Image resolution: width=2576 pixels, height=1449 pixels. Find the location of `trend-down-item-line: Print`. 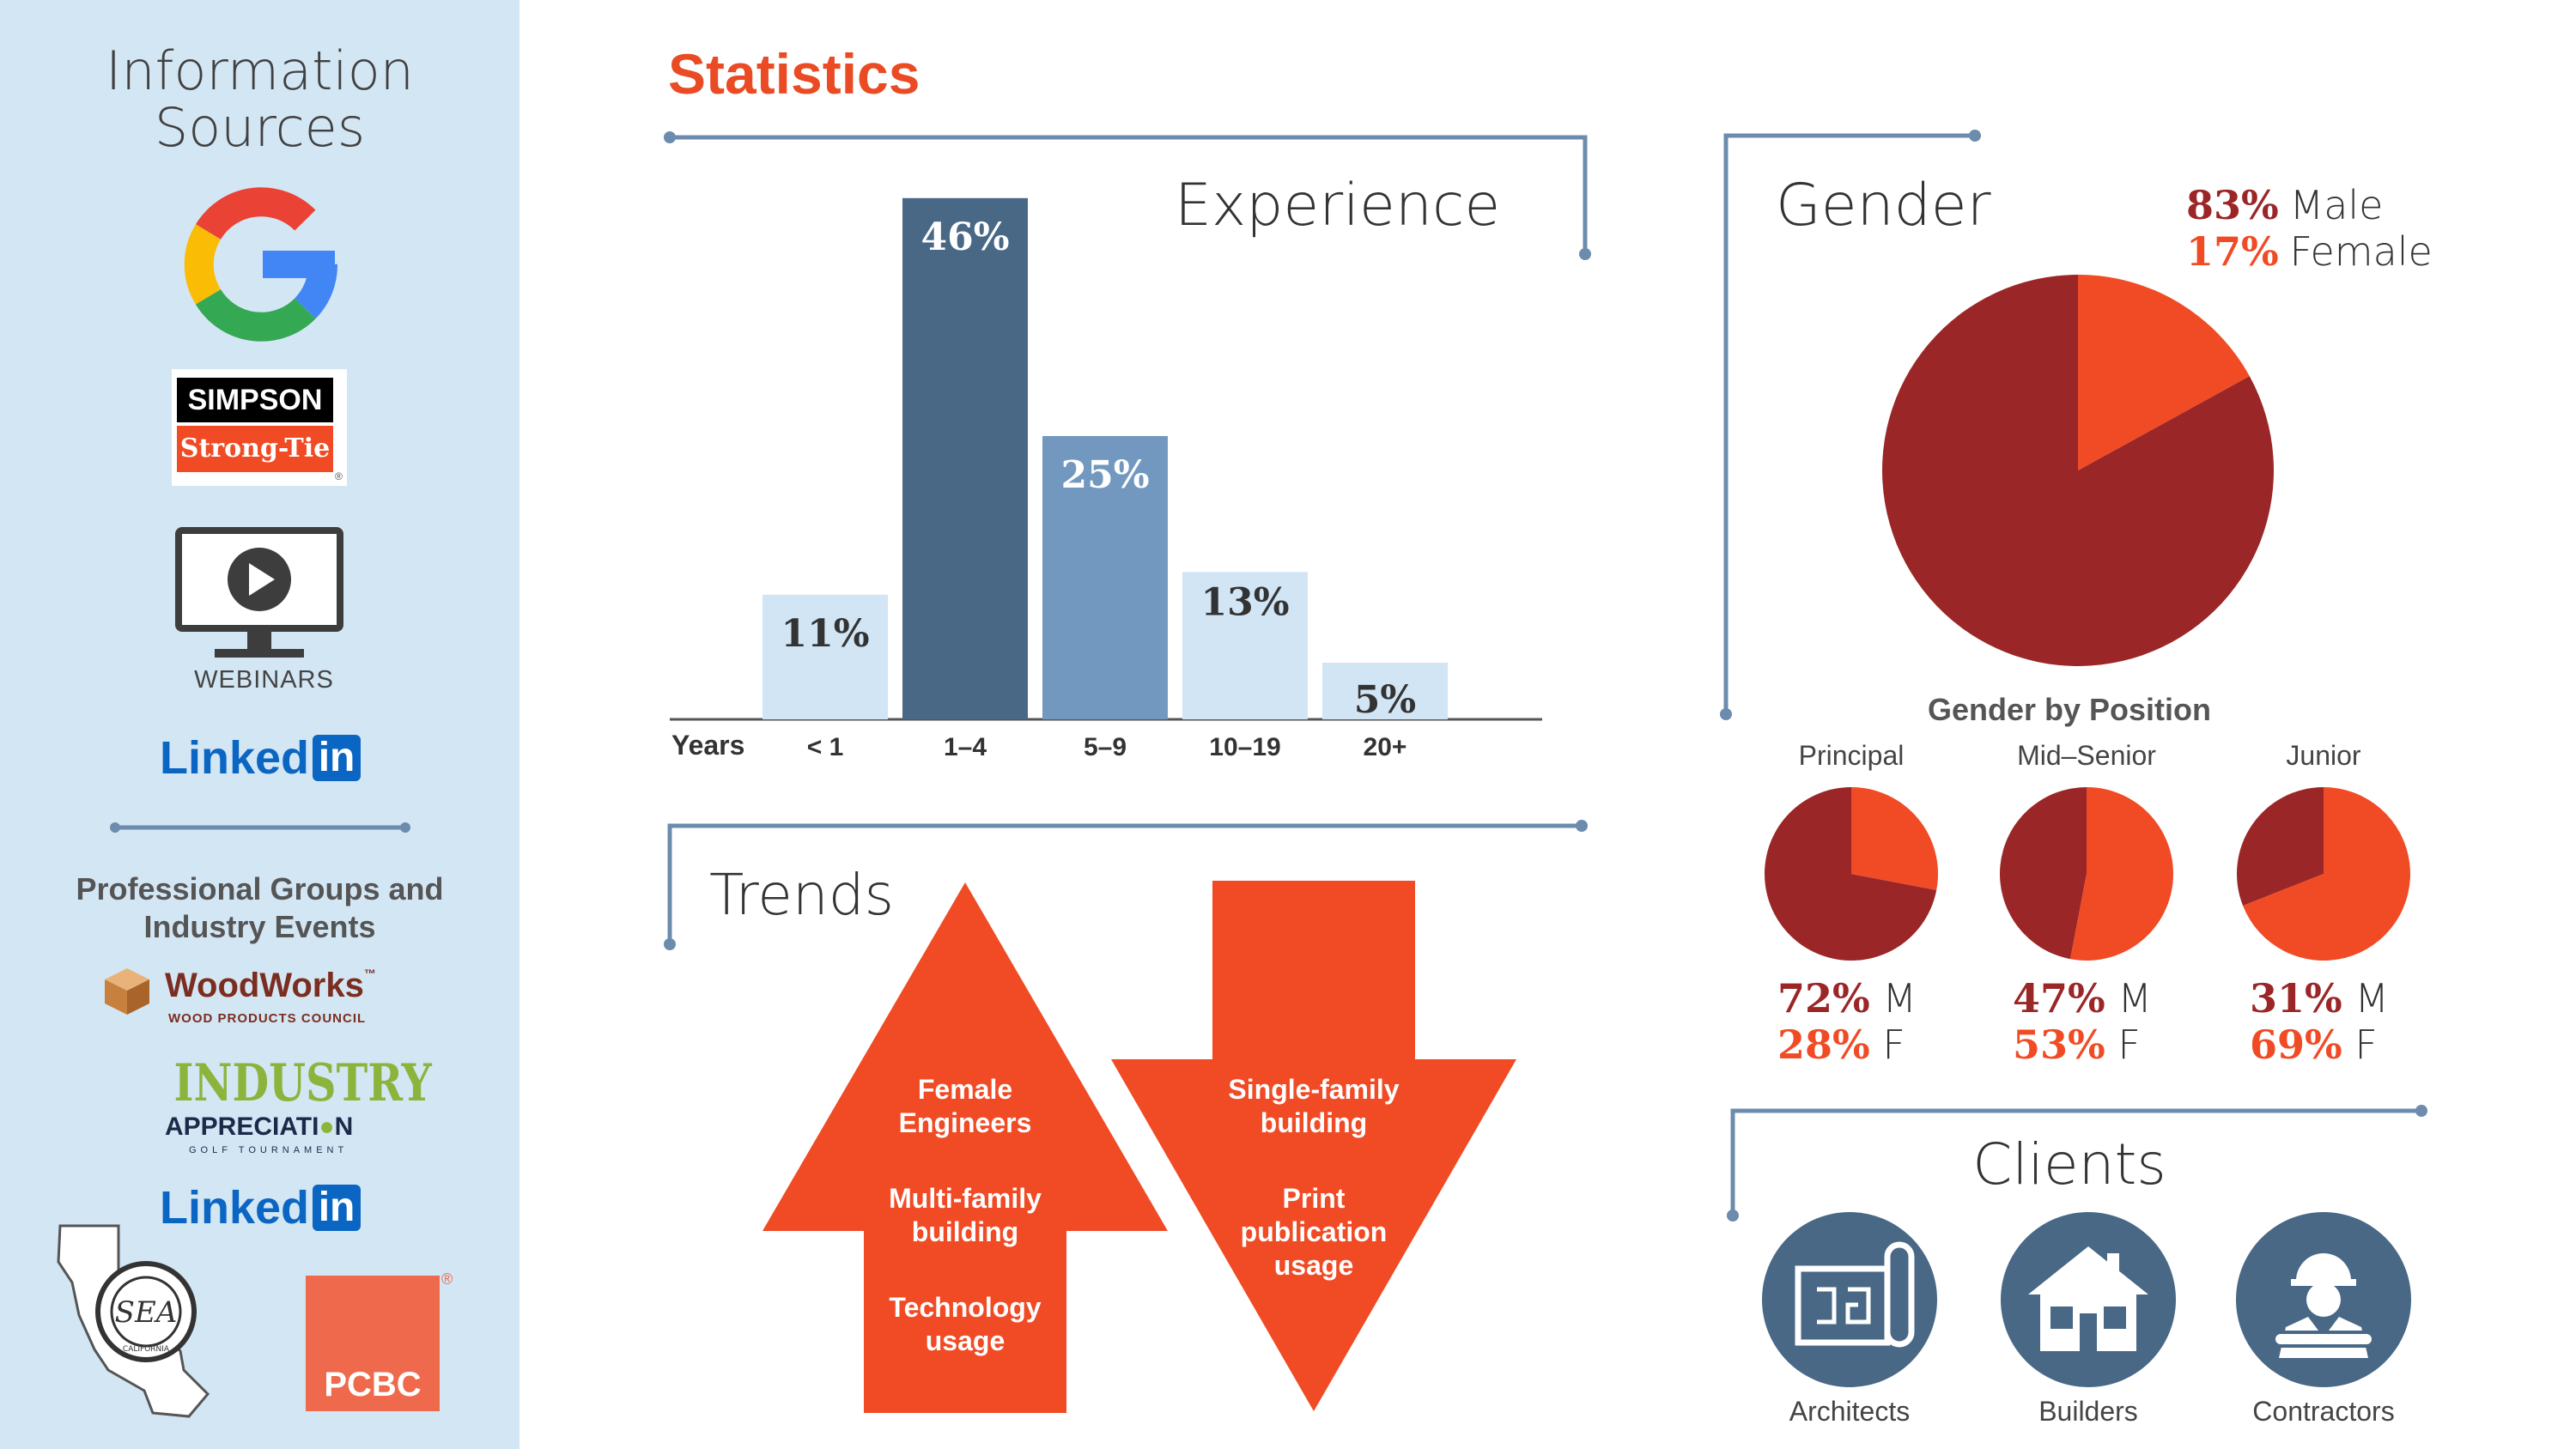

trend-down-item-line: Print is located at coordinates (1314, 1198).